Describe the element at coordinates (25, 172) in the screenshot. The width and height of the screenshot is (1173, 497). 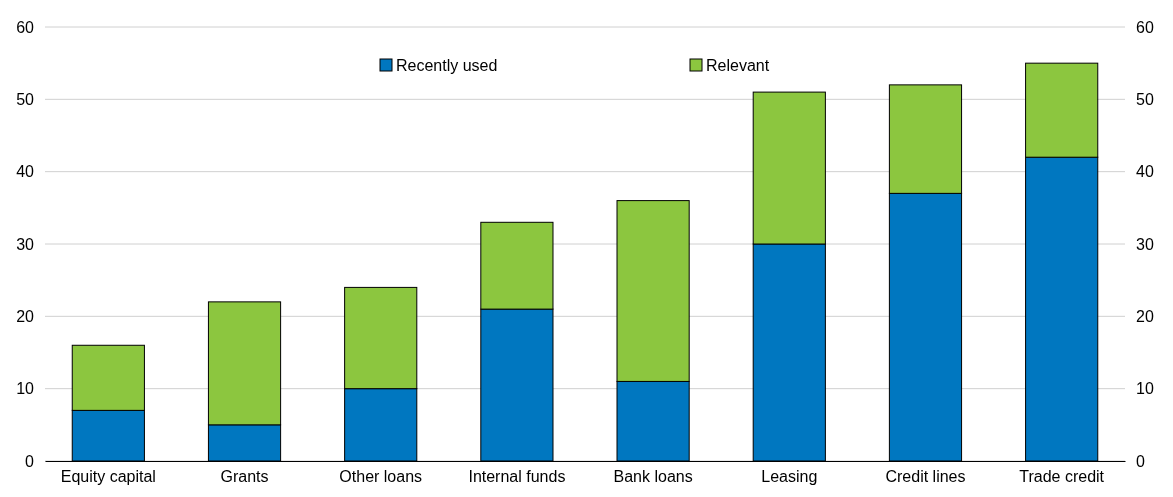
I see `y-tick-label: 40` at that location.